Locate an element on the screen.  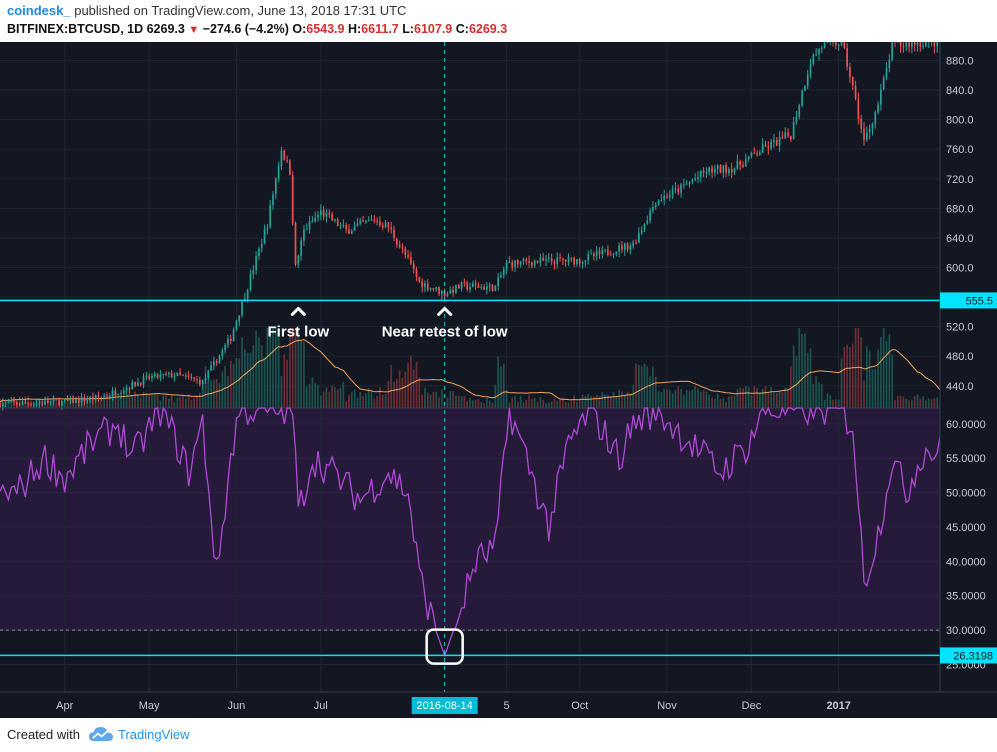
open-label: O: is located at coordinates (299, 29).